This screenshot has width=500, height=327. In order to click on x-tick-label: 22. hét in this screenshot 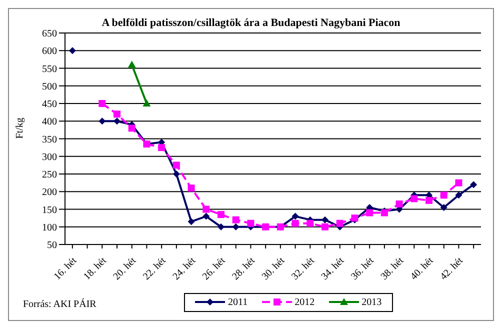, I will do `click(154, 268)`.